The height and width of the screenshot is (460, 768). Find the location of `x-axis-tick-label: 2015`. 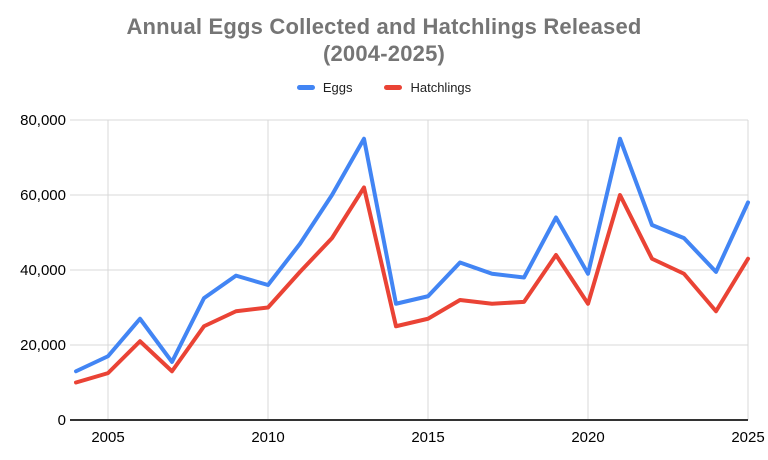

x-axis-tick-label: 2015 is located at coordinates (427, 437).